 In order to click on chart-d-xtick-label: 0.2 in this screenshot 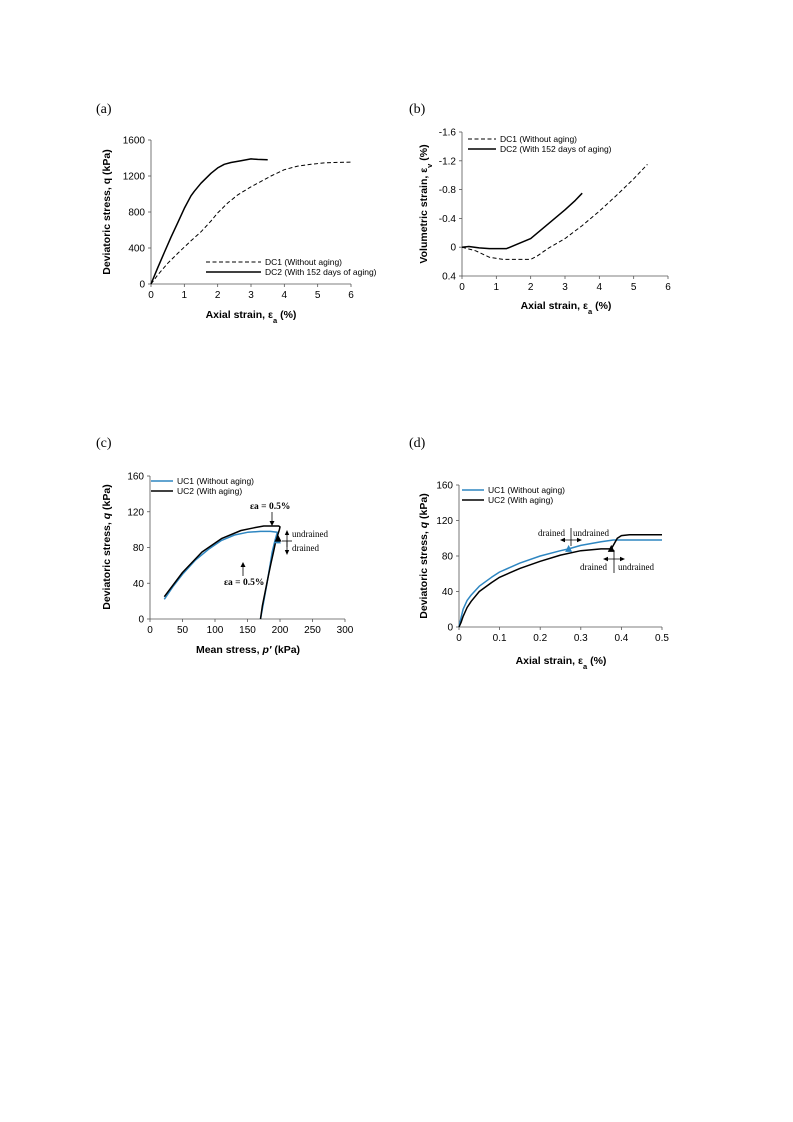, I will do `click(540, 638)`.